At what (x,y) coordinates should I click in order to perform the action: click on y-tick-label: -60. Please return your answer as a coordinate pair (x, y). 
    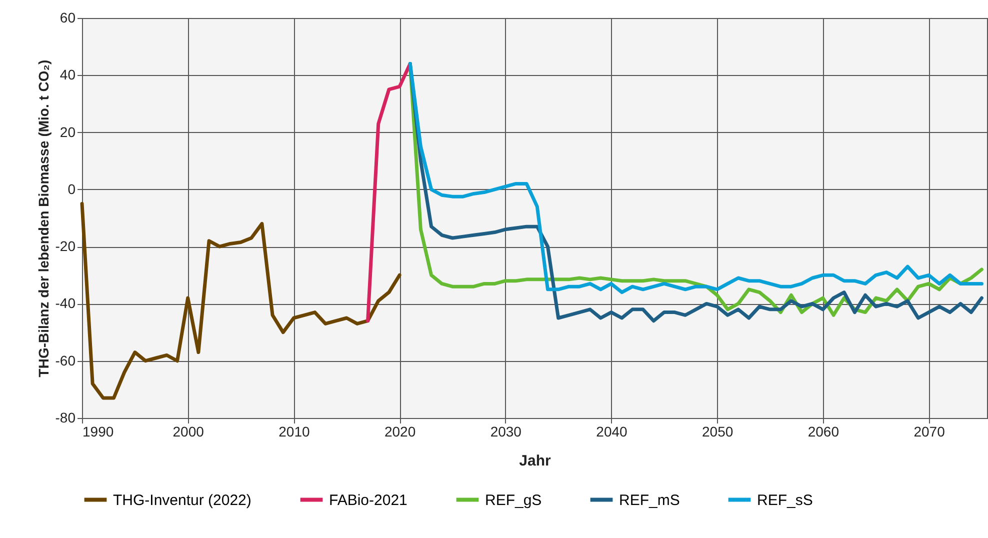
    Looking at the image, I should click on (65, 360).